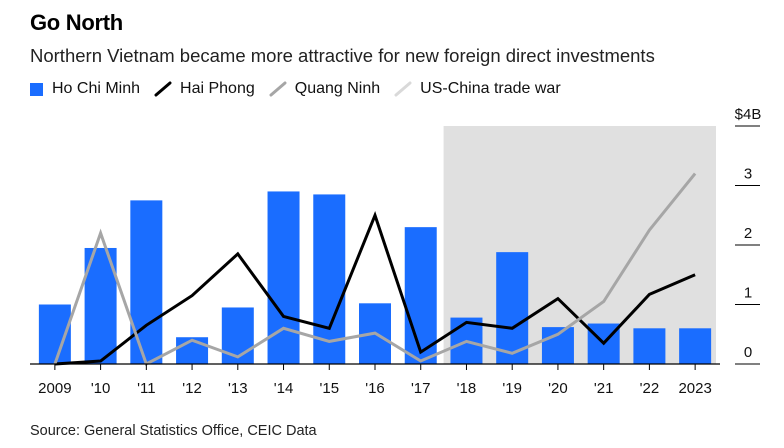  I want to click on x-tick-label-2: '11, so click(146, 388).